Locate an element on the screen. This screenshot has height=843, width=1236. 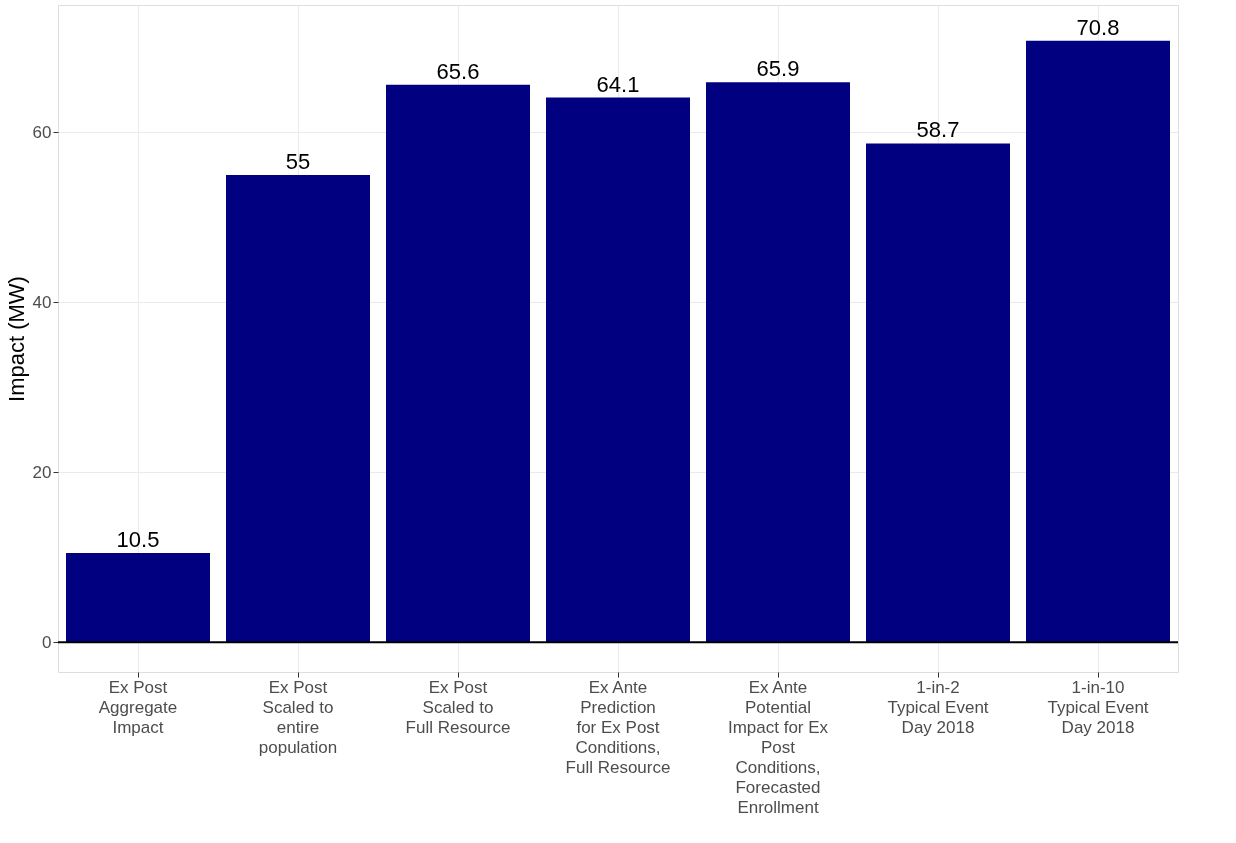
y-axis-title: Impact (MW) is located at coordinates (16, 339).